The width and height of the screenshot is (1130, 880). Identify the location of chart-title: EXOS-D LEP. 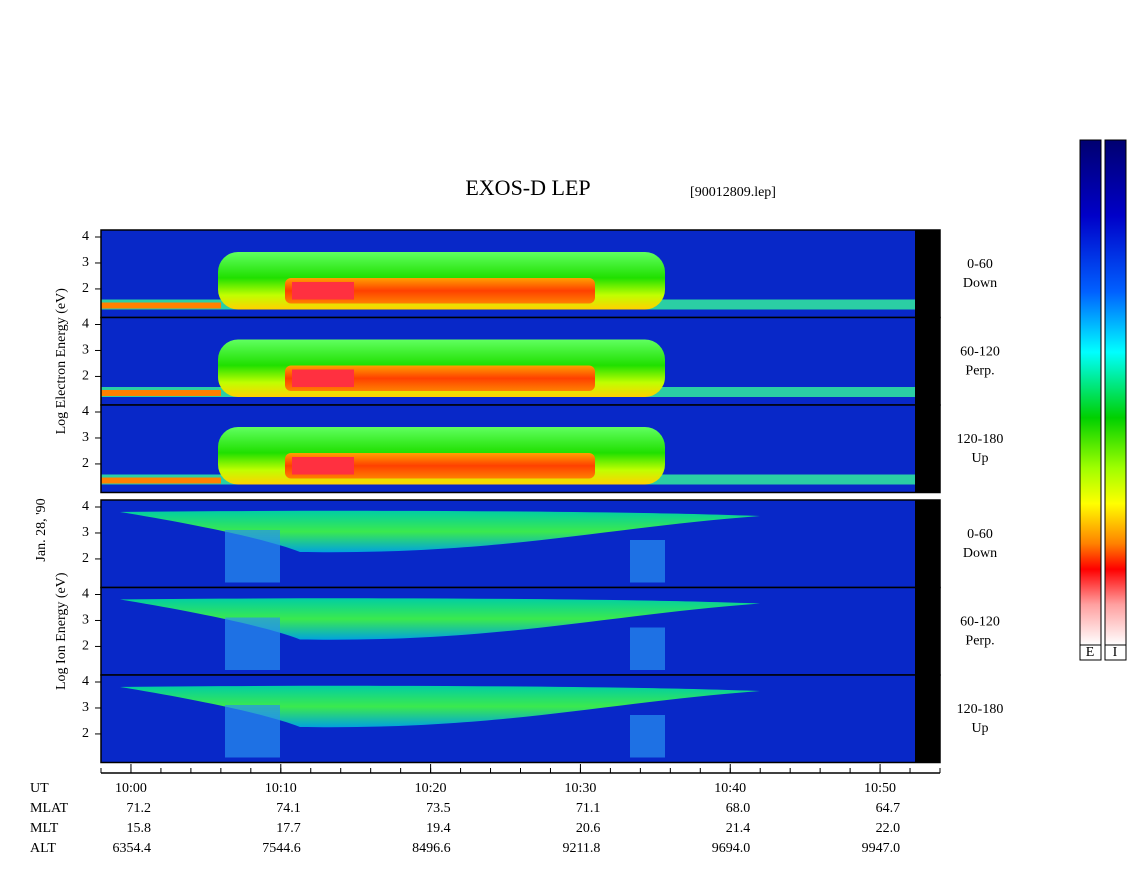
(527, 187).